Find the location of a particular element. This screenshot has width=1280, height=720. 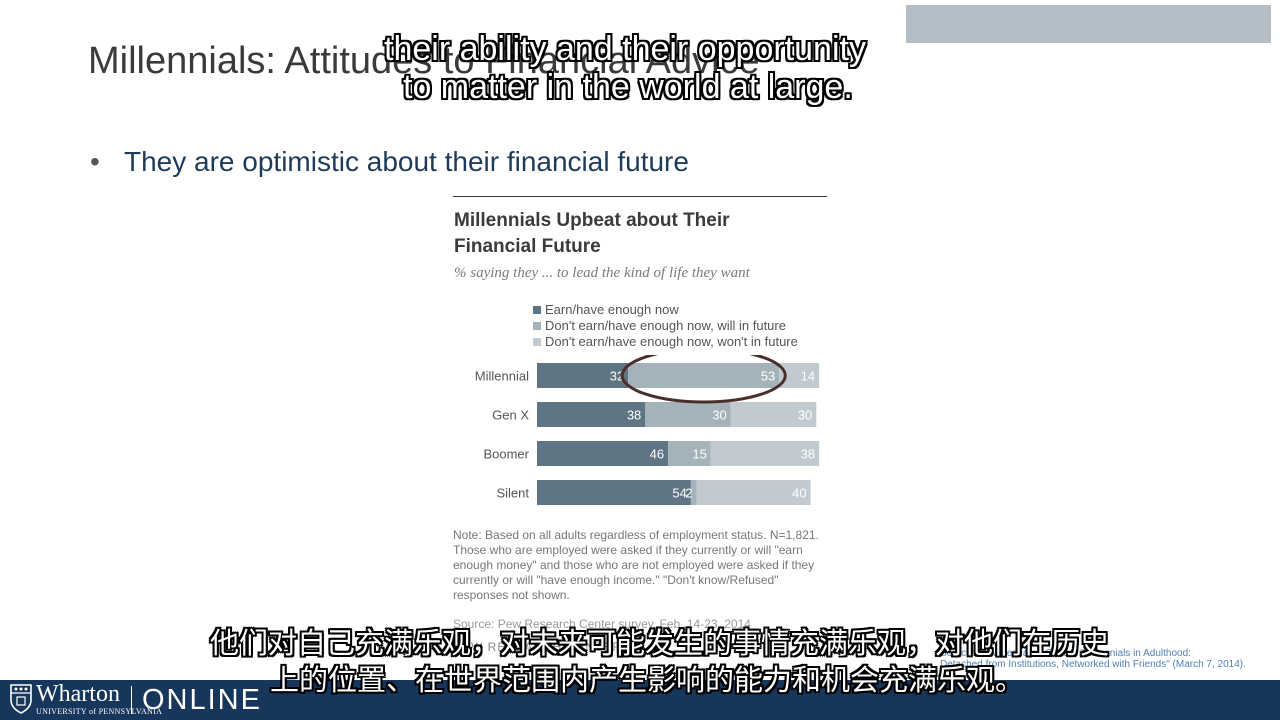

data-label: 15 is located at coordinates (699, 454).